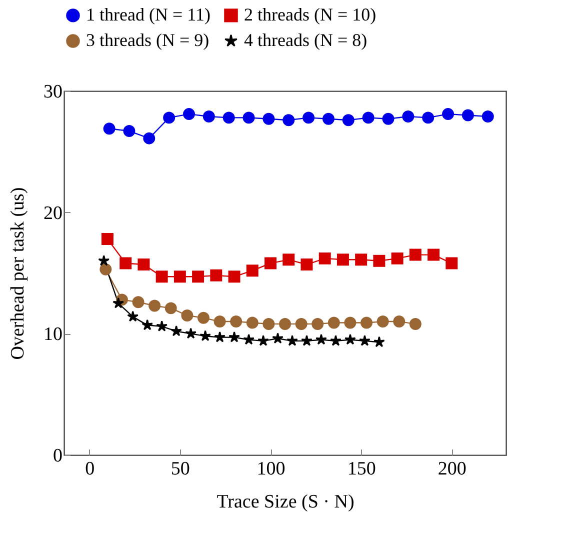 This screenshot has width=585, height=546. Describe the element at coordinates (310, 14) in the screenshot. I see `legend-label: 2 threads (N = 10)` at that location.